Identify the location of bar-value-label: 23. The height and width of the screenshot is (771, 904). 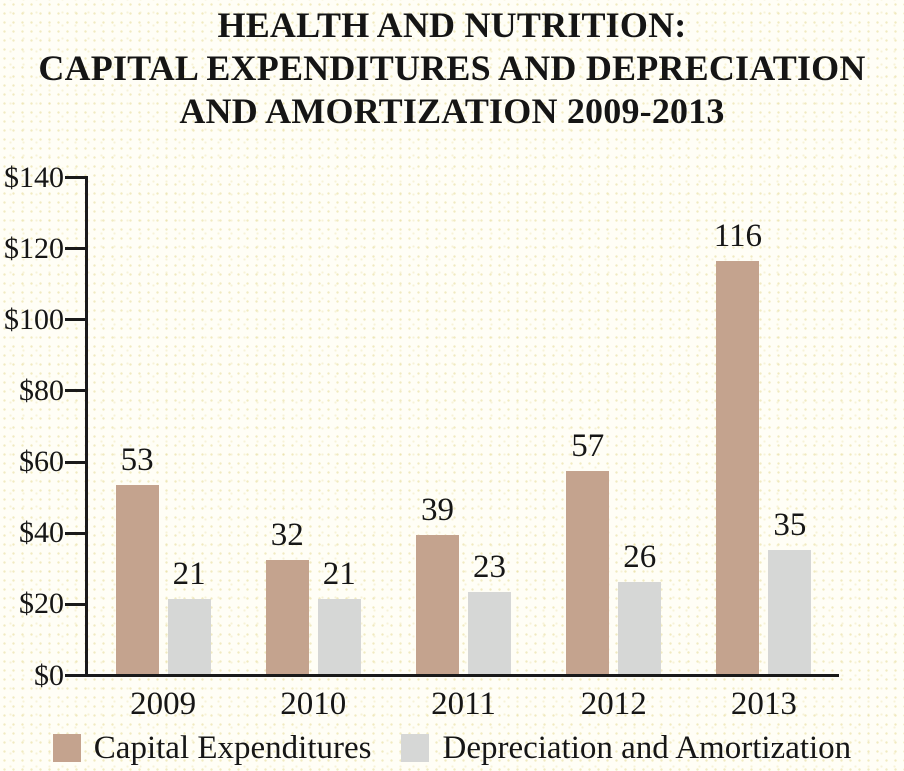
(489, 567).